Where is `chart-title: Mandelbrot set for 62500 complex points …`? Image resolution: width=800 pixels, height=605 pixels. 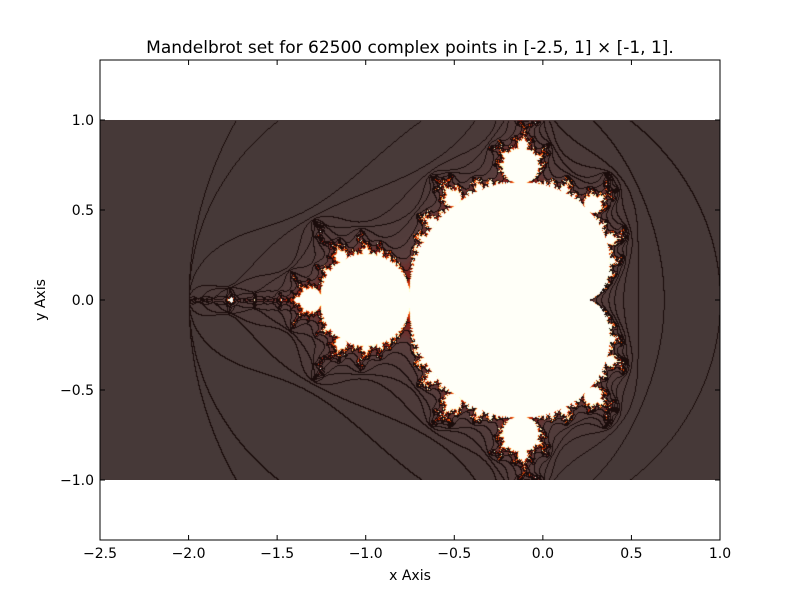 chart-title: Mandelbrot set for 62500 complex points … is located at coordinates (410, 48).